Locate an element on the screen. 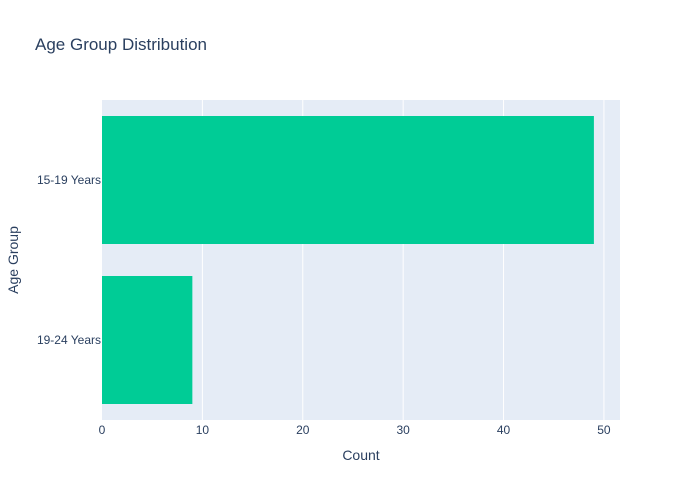 This screenshot has width=700, height=500. y-tick-label: 15-19 Years is located at coordinates (69, 180).